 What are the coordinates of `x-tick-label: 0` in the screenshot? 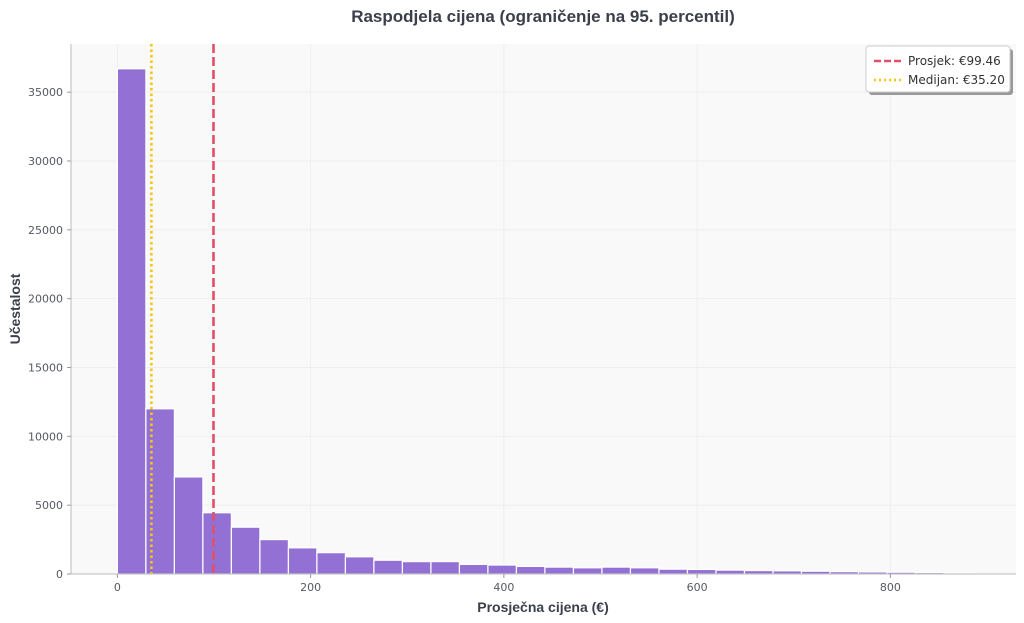 It's located at (117, 587).